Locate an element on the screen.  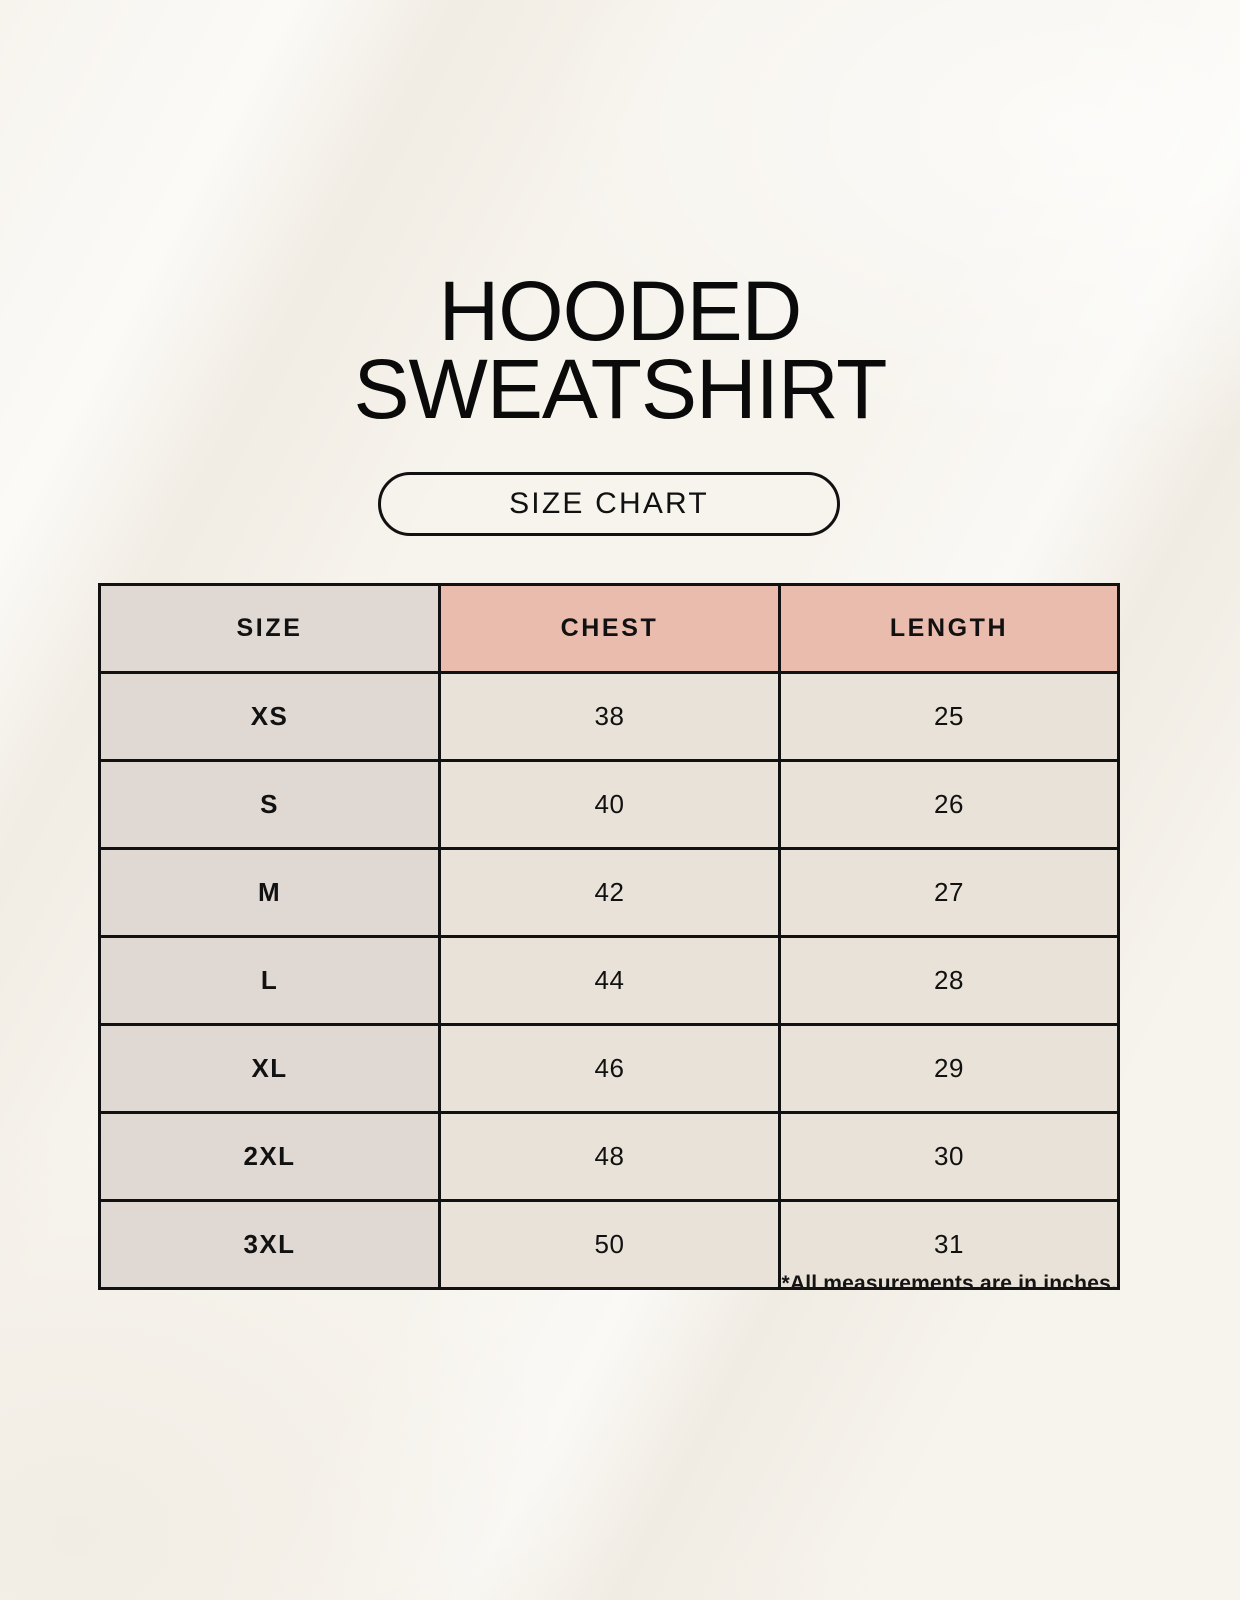
cell-chest: 44 is located at coordinates (609, 980).